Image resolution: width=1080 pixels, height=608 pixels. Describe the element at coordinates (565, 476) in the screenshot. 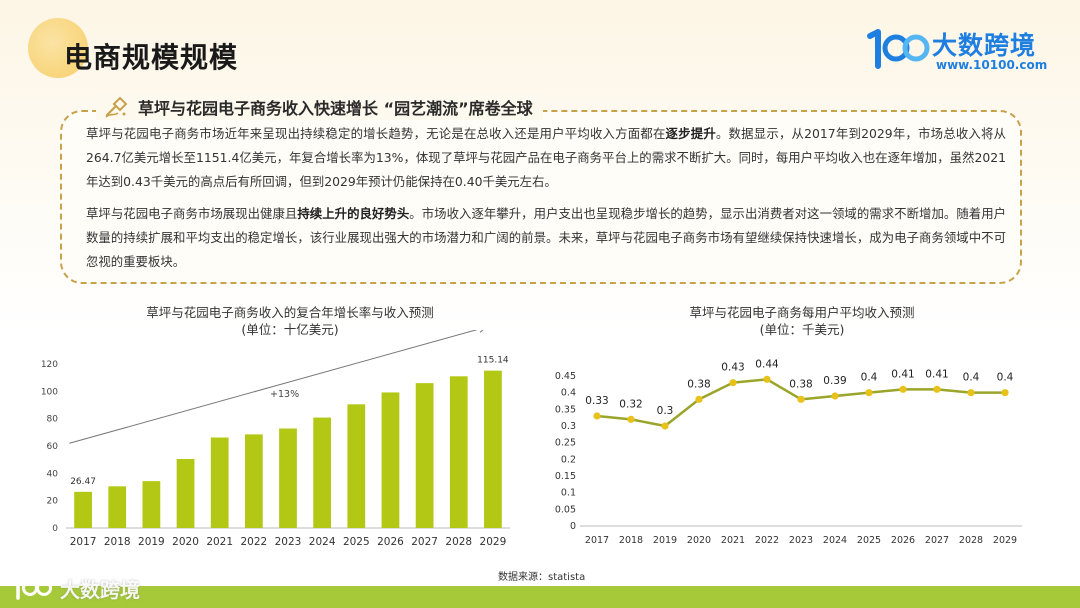

I see `line-y-tick-label: 0.15` at that location.